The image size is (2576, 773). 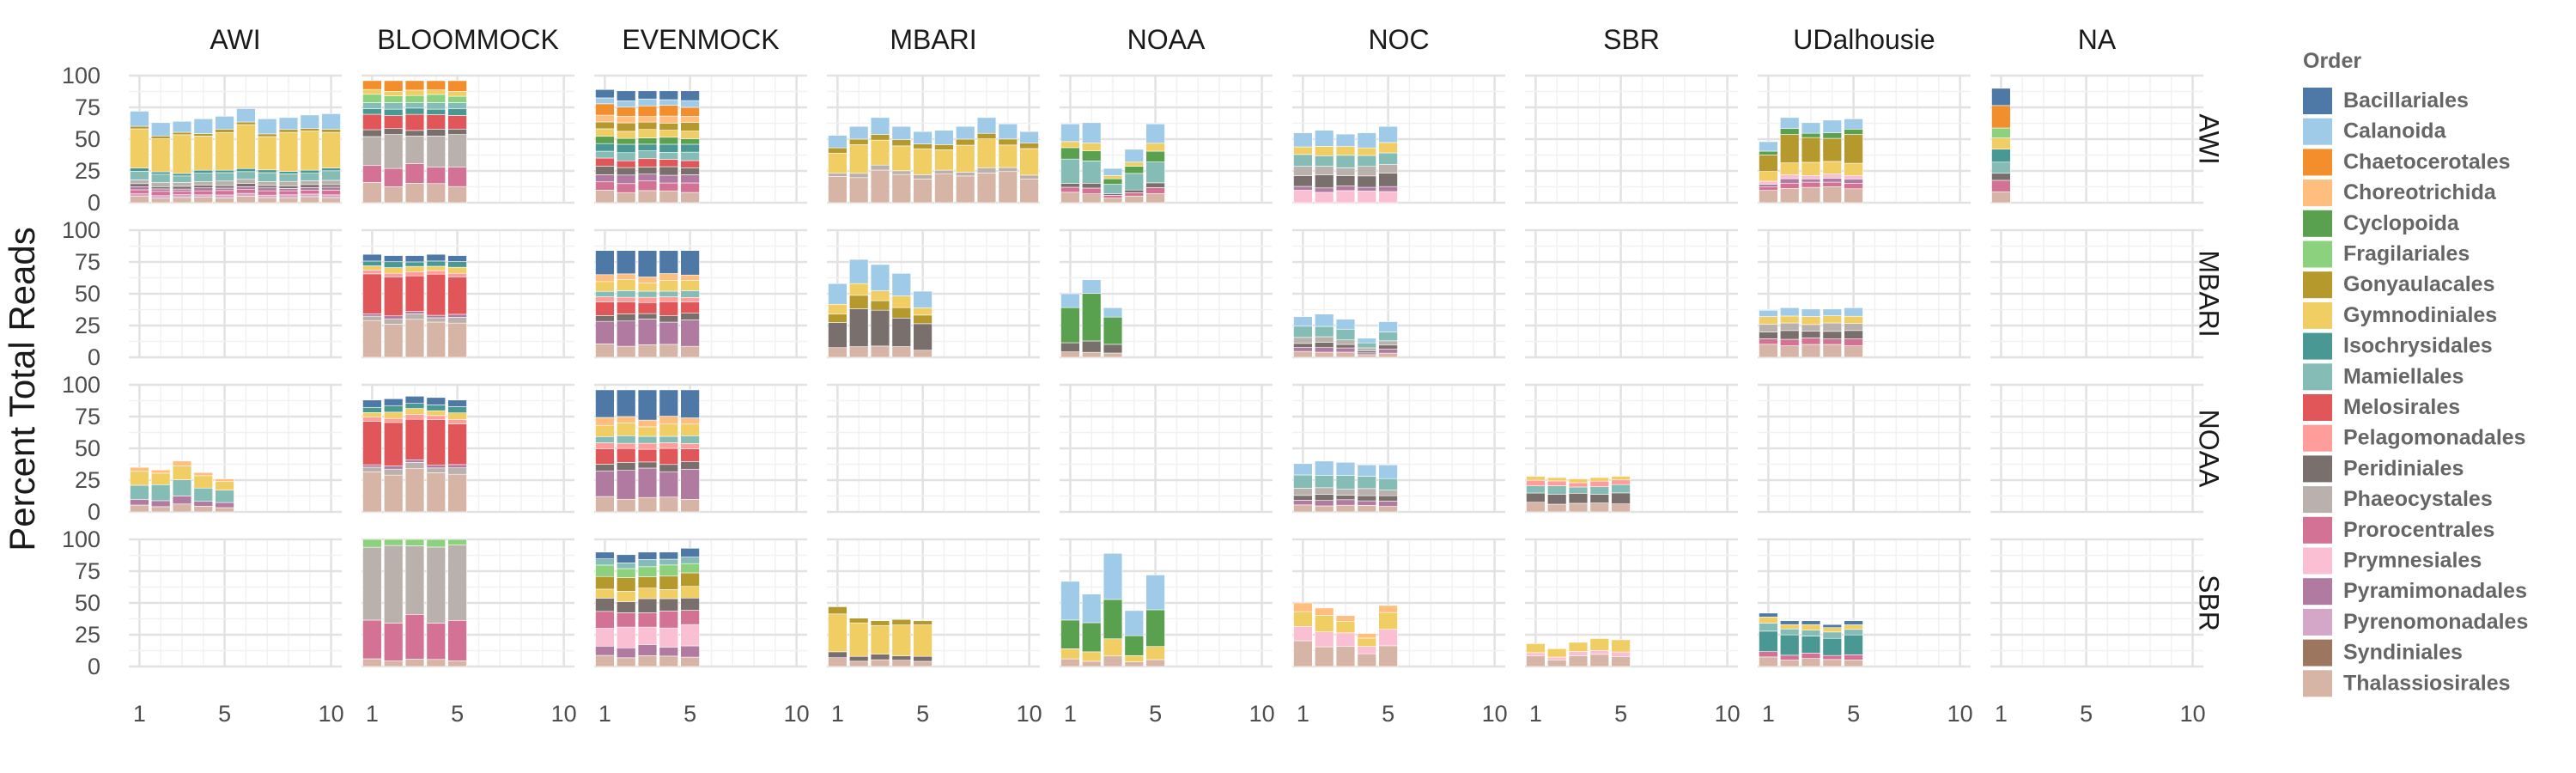 What do you see at coordinates (669, 277) in the screenshot?
I see `bar-segment-choreotrichida` at bounding box center [669, 277].